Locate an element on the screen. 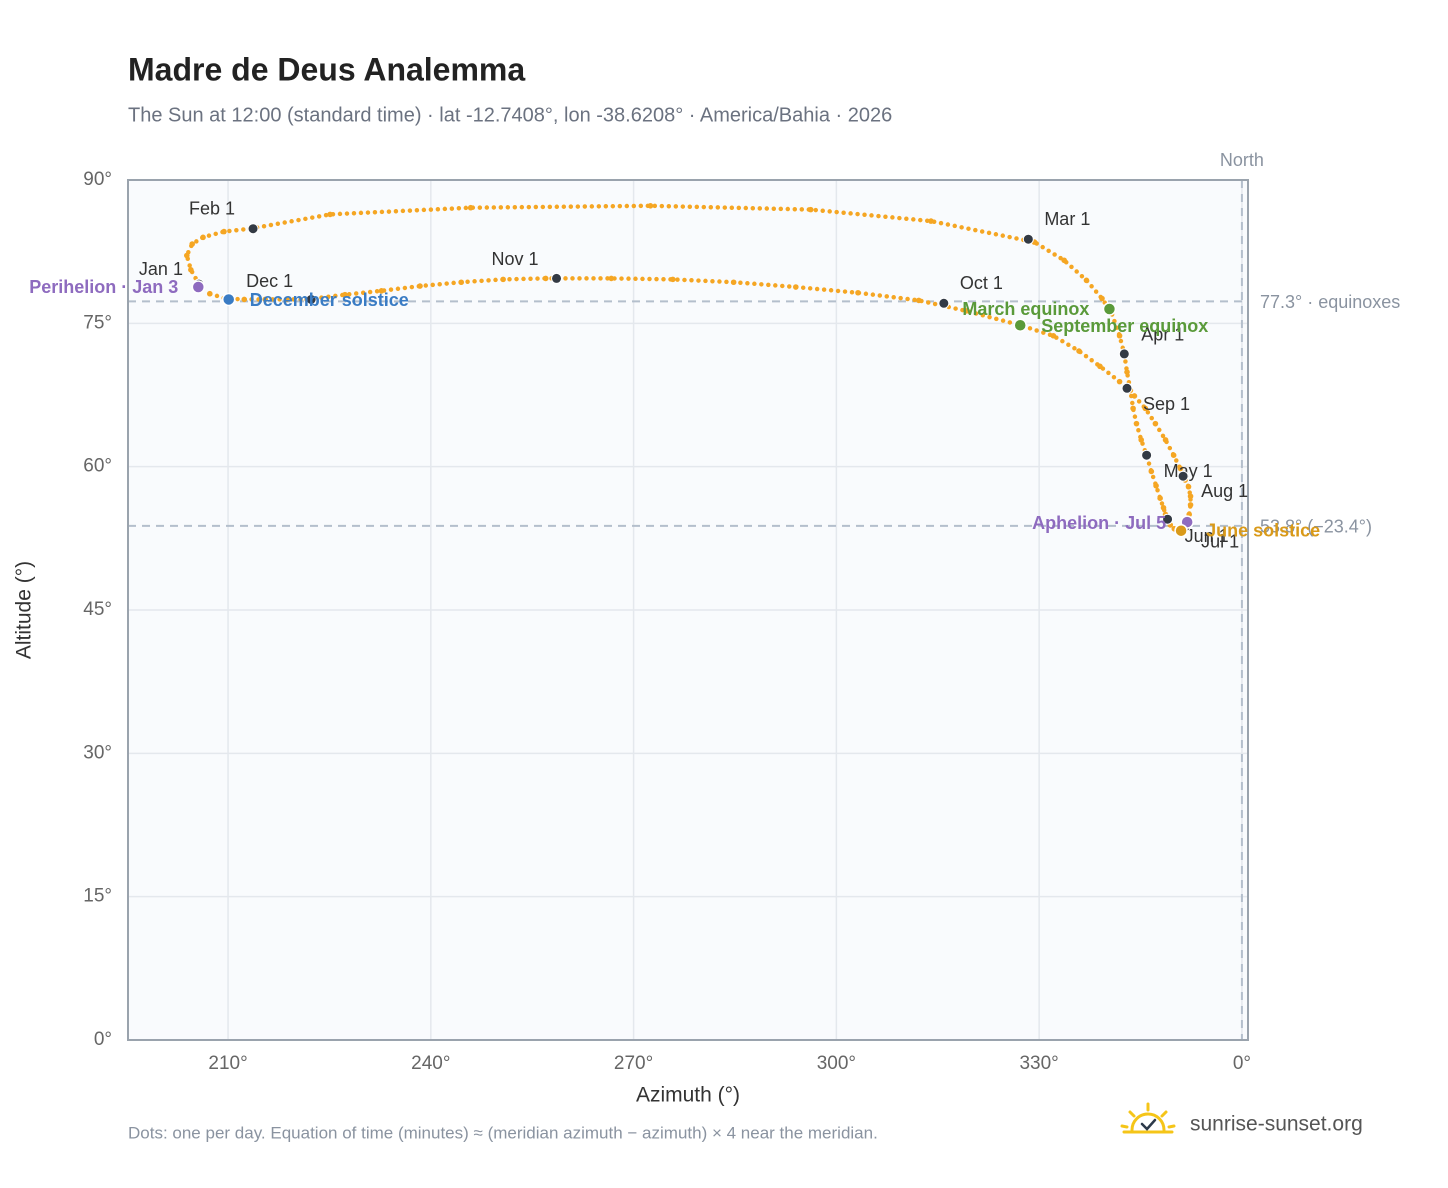  month-label: May 1 is located at coordinates (1188, 471).